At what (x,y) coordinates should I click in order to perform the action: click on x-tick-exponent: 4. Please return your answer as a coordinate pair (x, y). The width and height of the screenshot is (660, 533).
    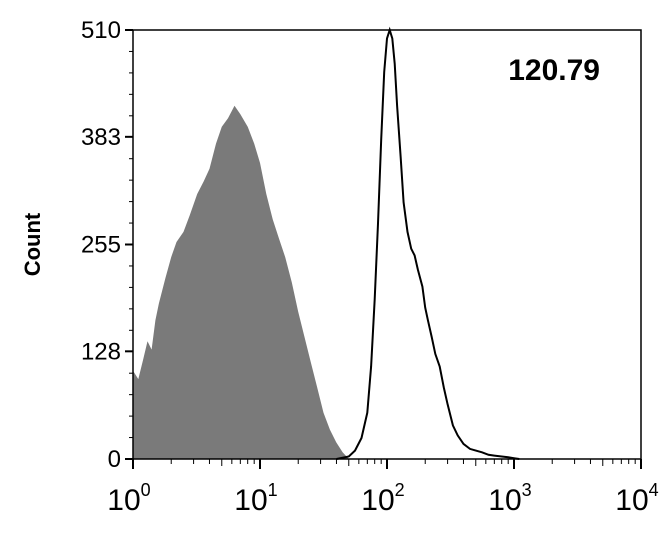
    Looking at the image, I should click on (654, 490).